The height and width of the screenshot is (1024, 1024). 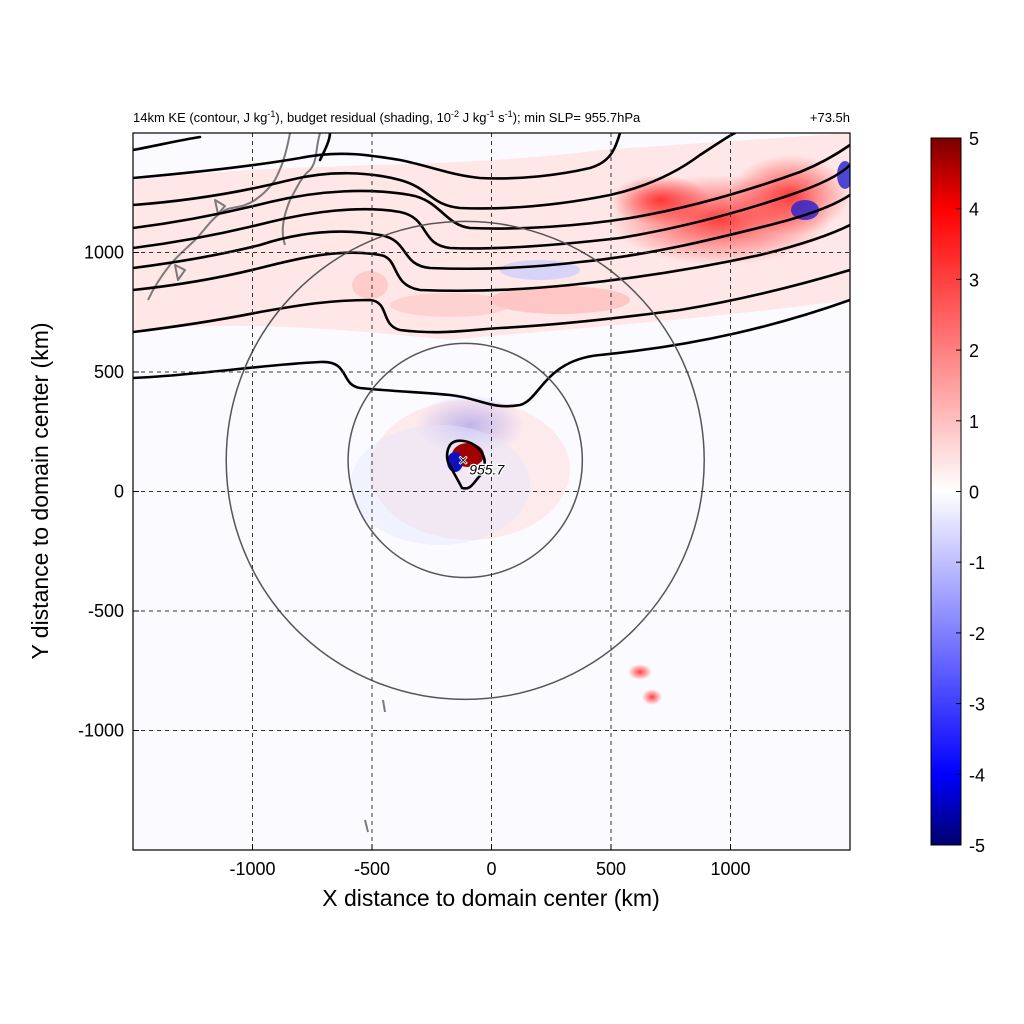 What do you see at coordinates (252, 869) in the screenshot?
I see `x-tick-label-0: -1000` at bounding box center [252, 869].